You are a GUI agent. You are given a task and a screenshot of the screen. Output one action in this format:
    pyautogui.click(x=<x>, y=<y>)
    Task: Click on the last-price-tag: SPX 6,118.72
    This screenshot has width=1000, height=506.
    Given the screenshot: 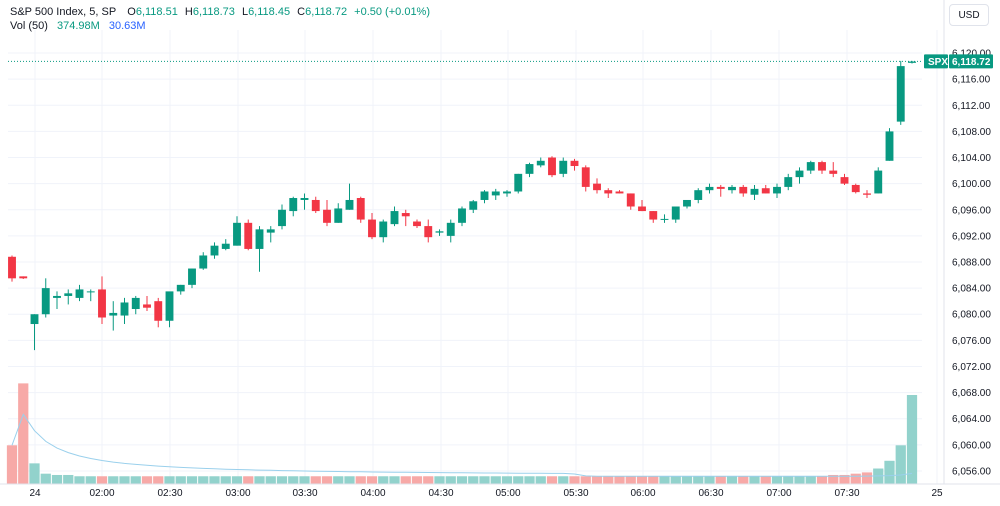 What is the action you would take?
    pyautogui.click(x=958, y=61)
    